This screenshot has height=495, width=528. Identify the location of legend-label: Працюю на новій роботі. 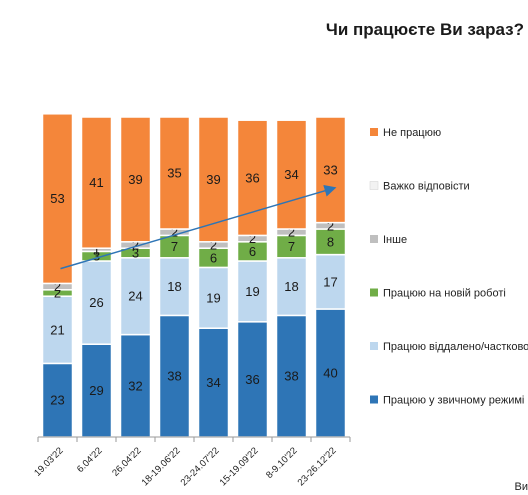
(444, 294).